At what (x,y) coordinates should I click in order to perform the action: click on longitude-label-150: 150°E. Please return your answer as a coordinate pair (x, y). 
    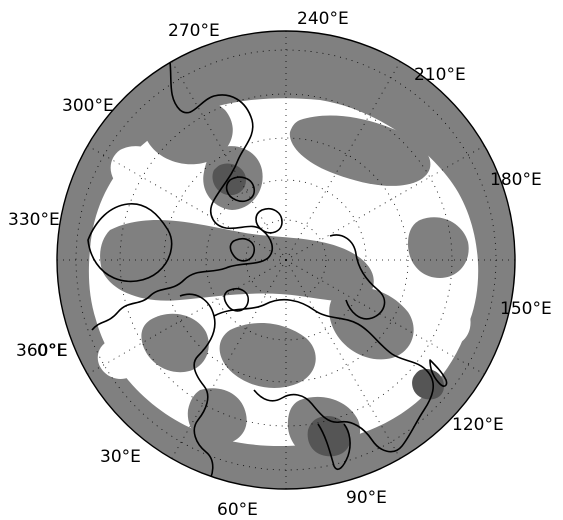
    Looking at the image, I should click on (526, 309).